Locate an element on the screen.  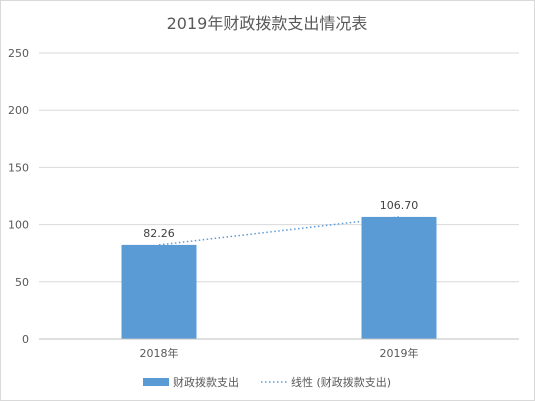
legend-label-bar: 财政拨款支出 is located at coordinates (206, 382).